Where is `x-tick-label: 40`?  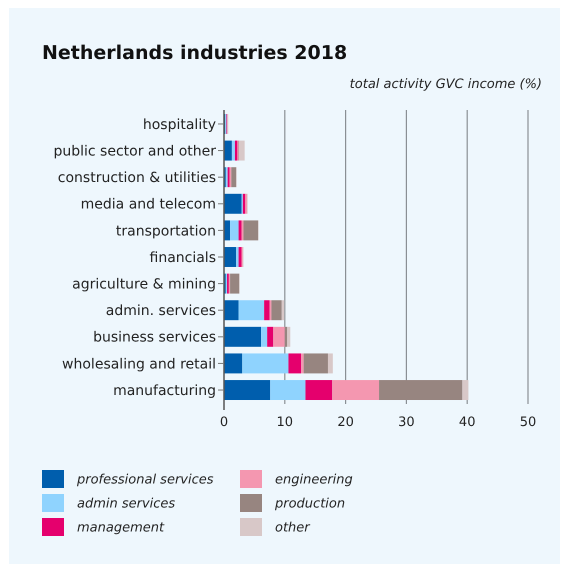
x-tick-label: 40 is located at coordinates (467, 422).